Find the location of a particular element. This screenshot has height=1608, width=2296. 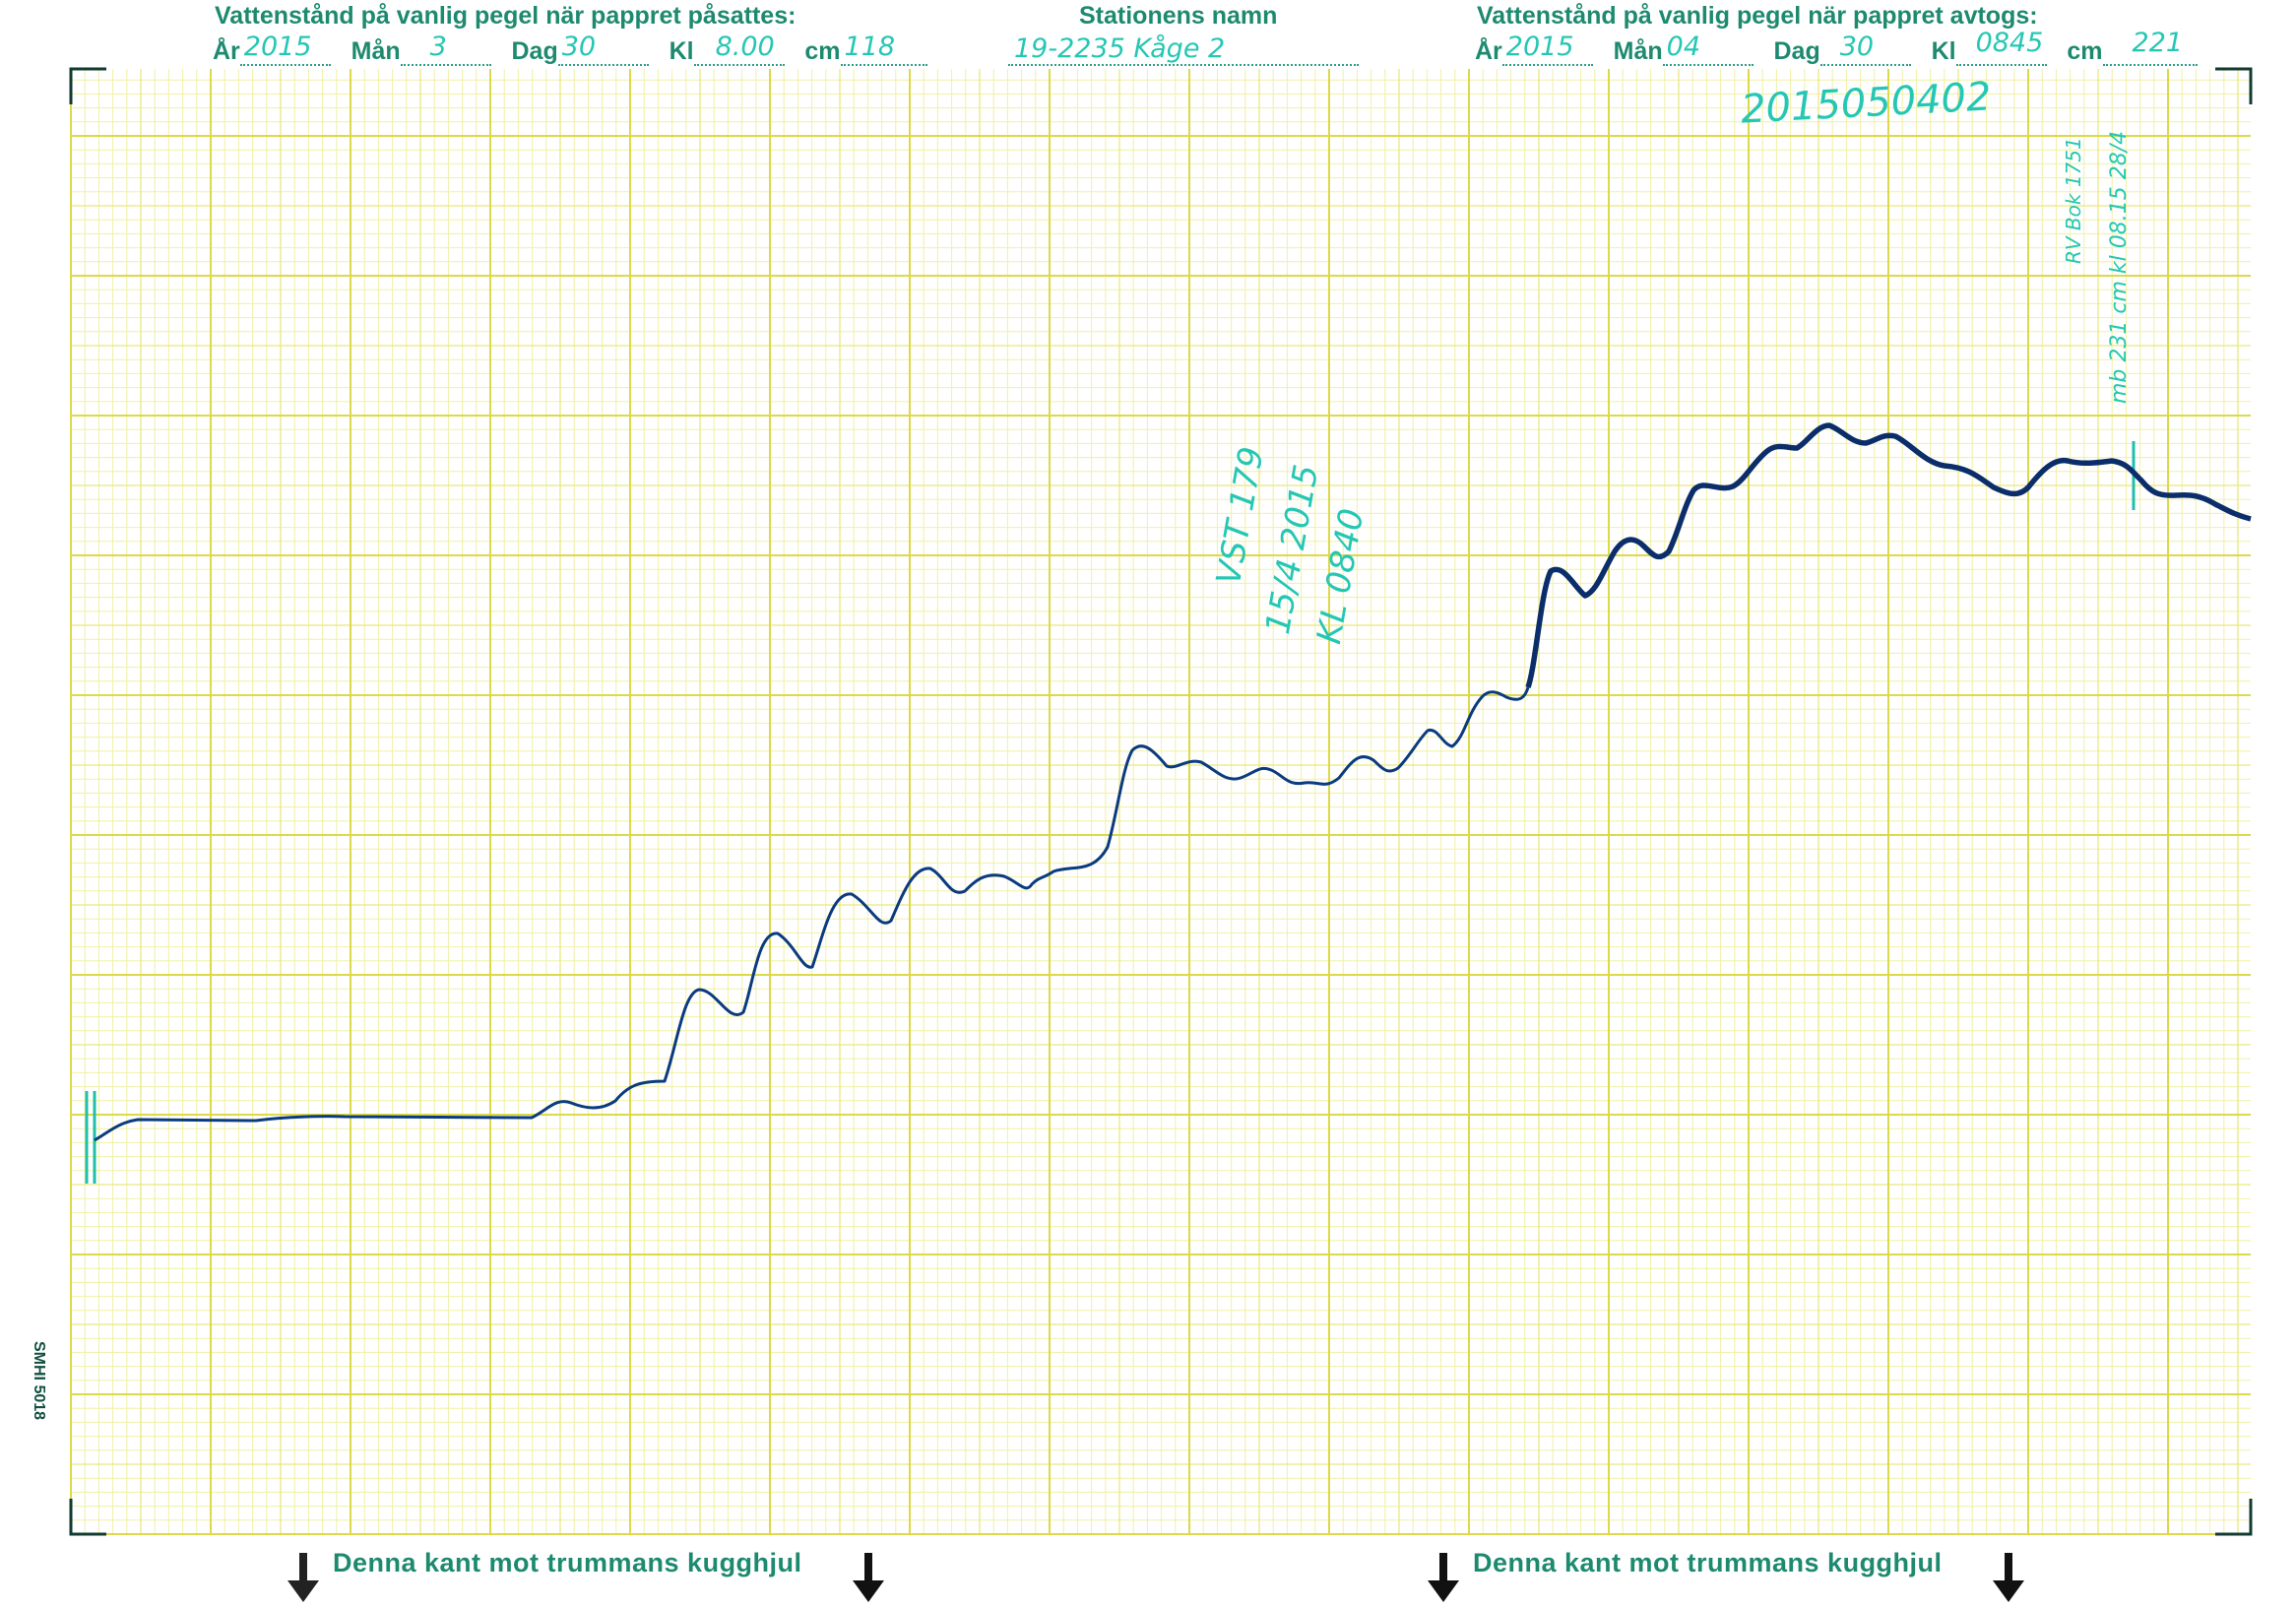

kl-value: 8.00 is located at coordinates (745, 47).